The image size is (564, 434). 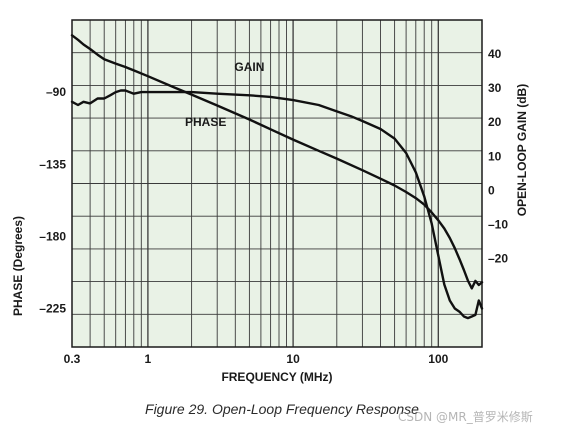 What do you see at coordinates (495, 122) in the screenshot?
I see `gain-tick-label-2: 20` at bounding box center [495, 122].